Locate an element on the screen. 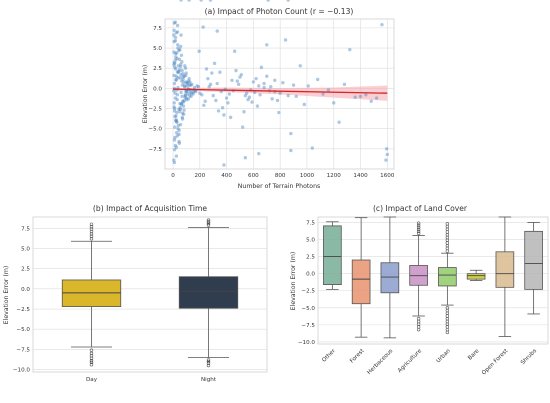 The height and width of the screenshot is (403, 550). box-shrubs is located at coordinates (533, 268).